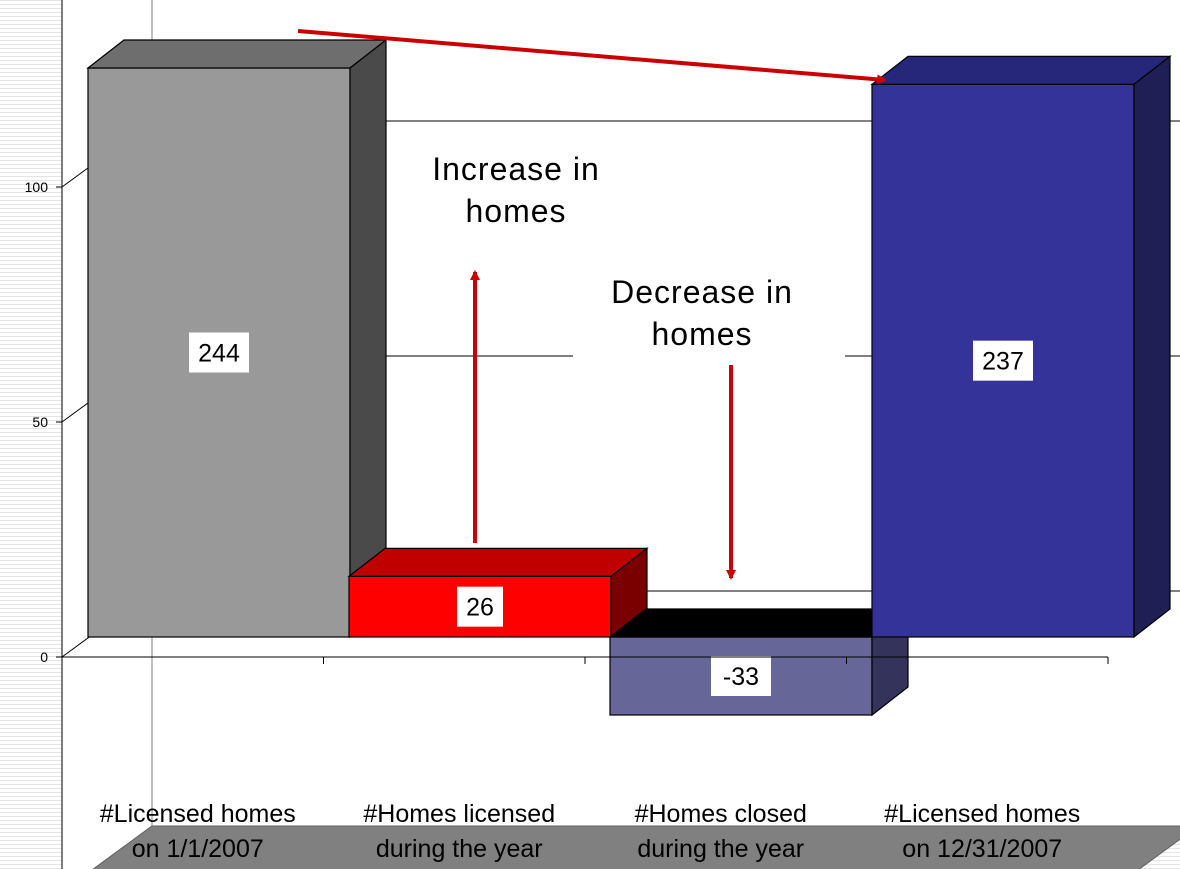  I want to click on data-label: -33, so click(741, 676).